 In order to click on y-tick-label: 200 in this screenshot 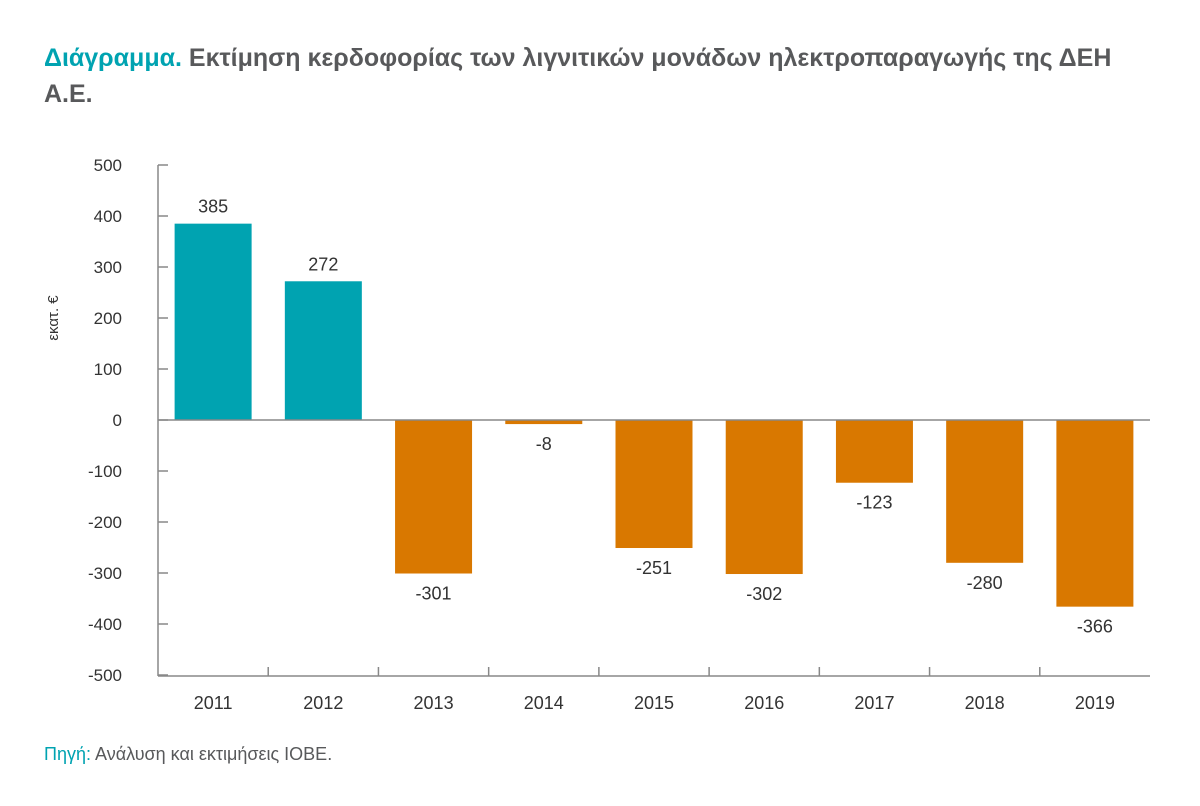, I will do `click(108, 318)`.